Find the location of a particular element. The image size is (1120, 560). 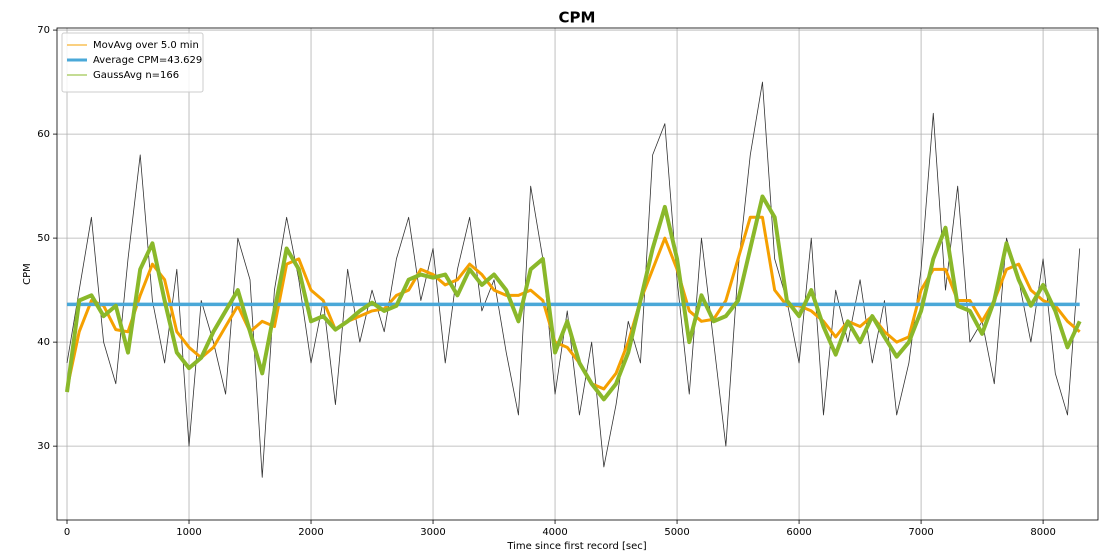

legend-label: GaussAvg n=166 is located at coordinates (136, 75).